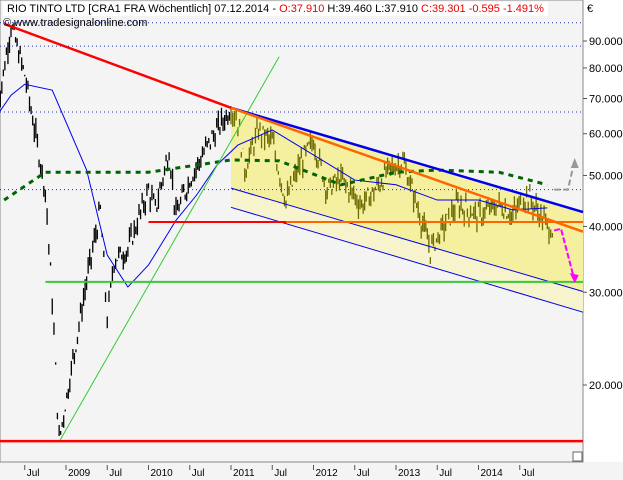 The width and height of the screenshot is (623, 480). I want to click on header-date: 07.12.2014 -, so click(245, 9).